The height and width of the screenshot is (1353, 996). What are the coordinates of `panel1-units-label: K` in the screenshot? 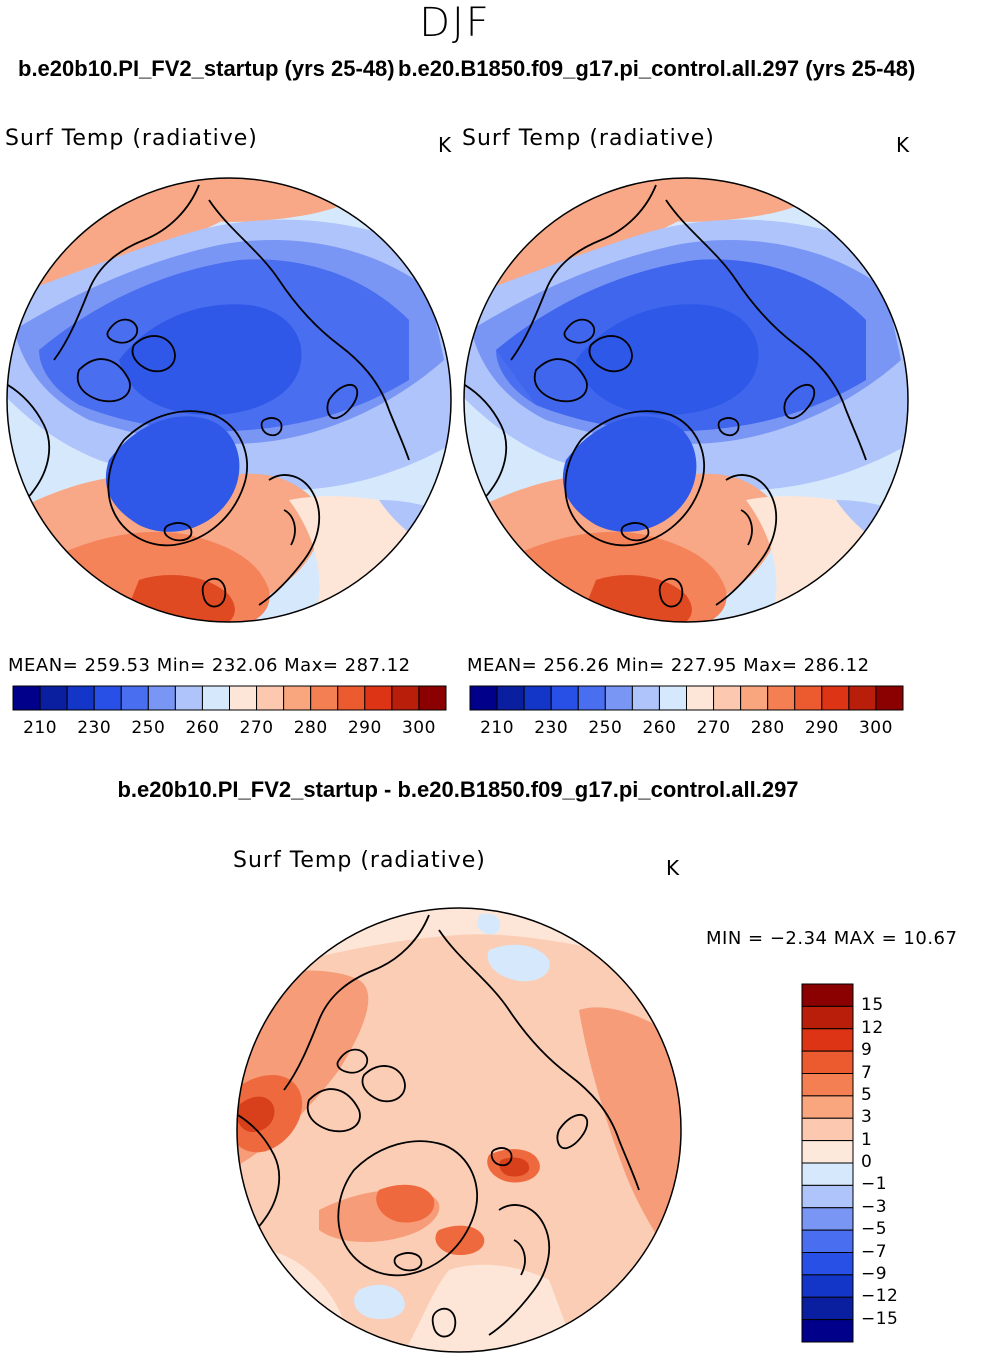 It's located at (445, 145).